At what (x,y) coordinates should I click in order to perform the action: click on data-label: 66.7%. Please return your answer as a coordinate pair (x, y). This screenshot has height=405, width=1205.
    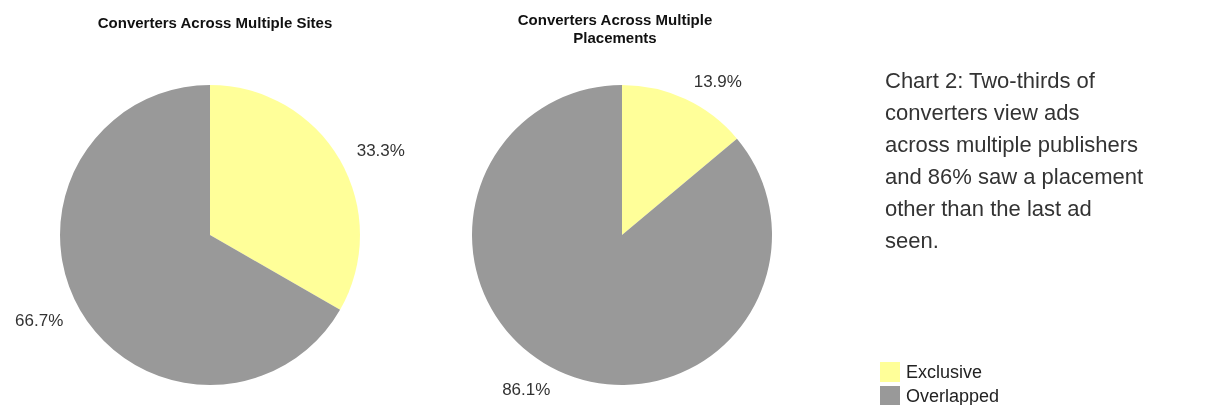
    Looking at the image, I should click on (39, 320).